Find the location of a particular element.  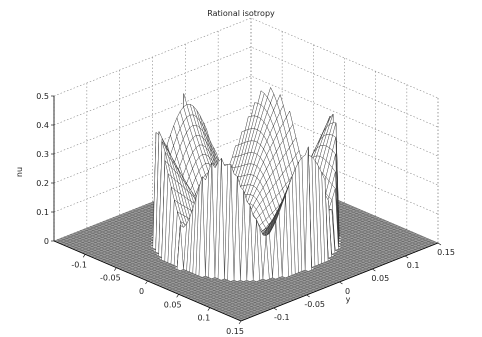

z-tick-label: 0.3 is located at coordinates (42, 154).